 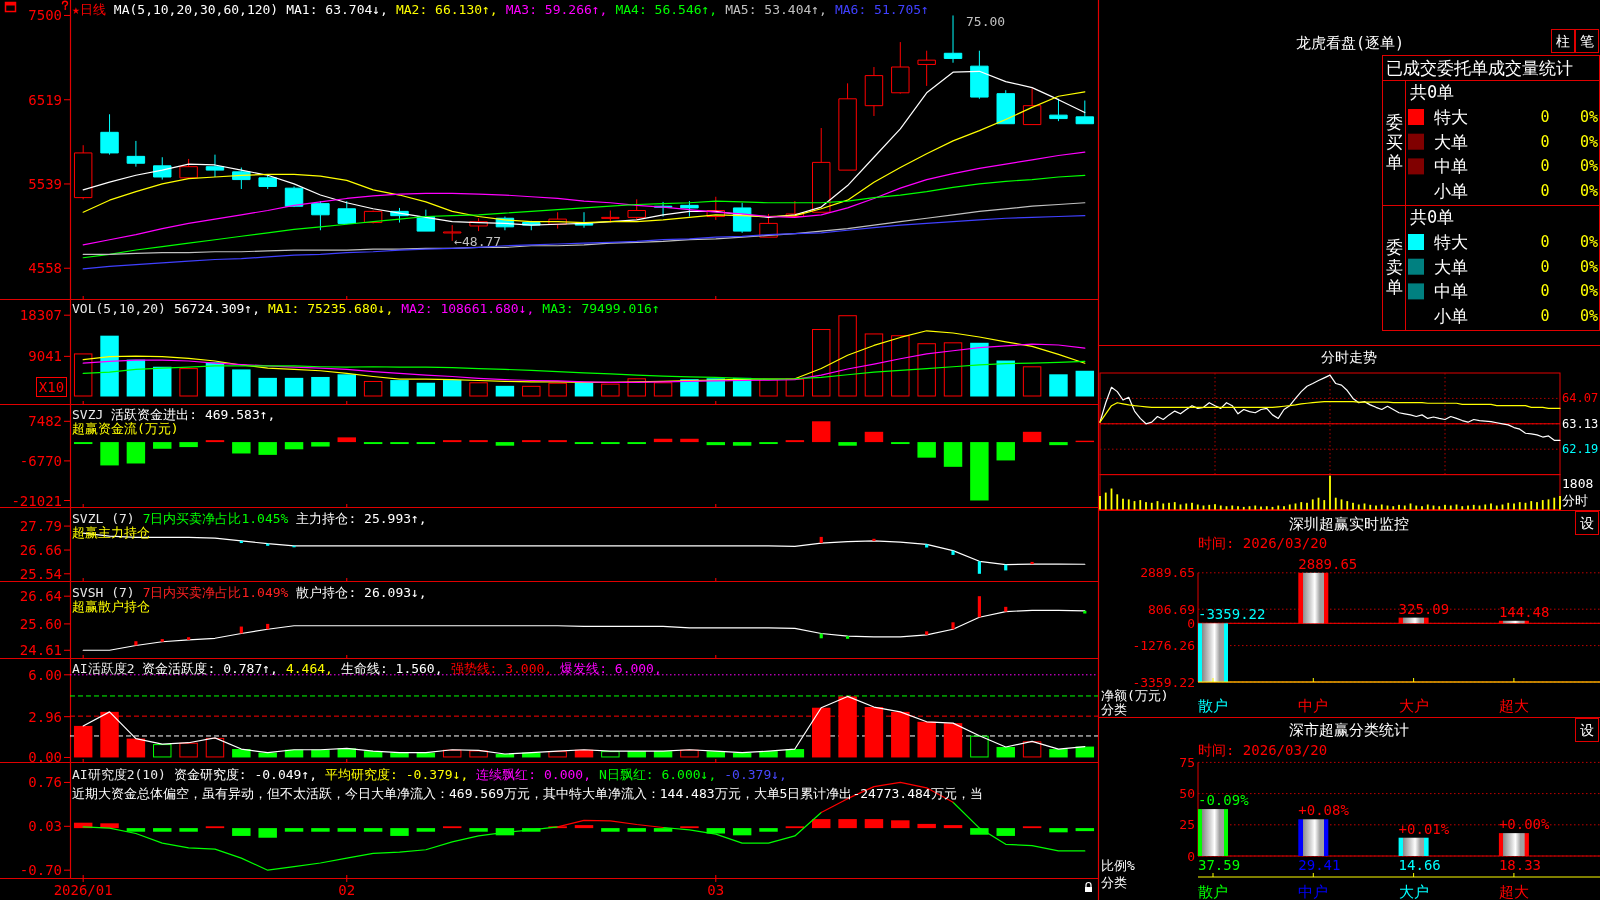 I want to click on legend: MA3: 79499.016↑, so click(x=601, y=308).